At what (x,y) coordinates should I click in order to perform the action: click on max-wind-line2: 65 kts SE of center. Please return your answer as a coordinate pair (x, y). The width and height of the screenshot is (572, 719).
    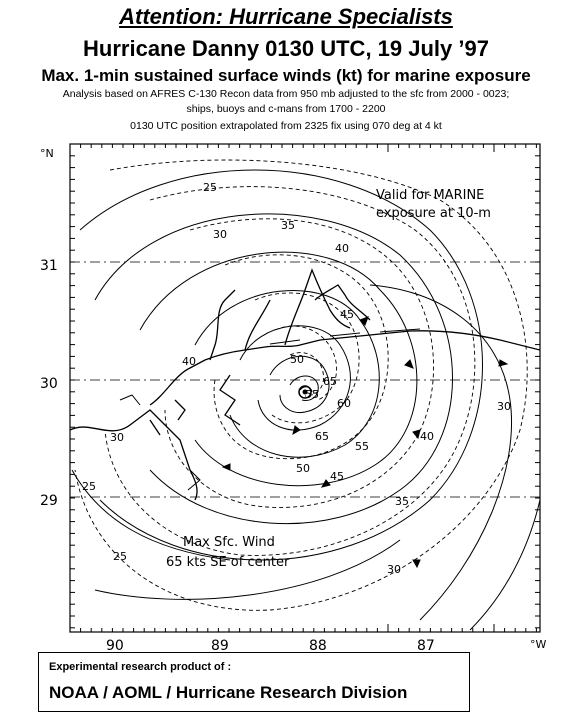
    Looking at the image, I should click on (228, 562).